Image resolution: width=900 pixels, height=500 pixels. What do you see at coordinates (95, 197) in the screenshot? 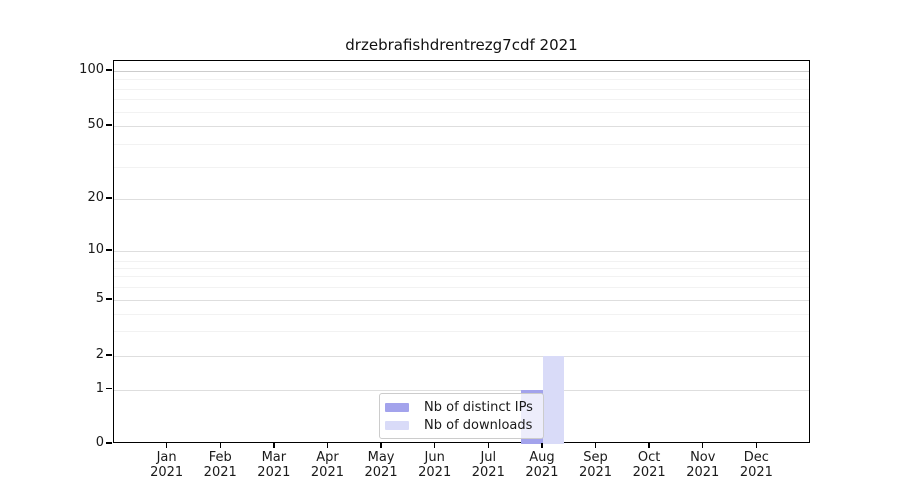
I see `y-tick-label: 20` at bounding box center [95, 197].